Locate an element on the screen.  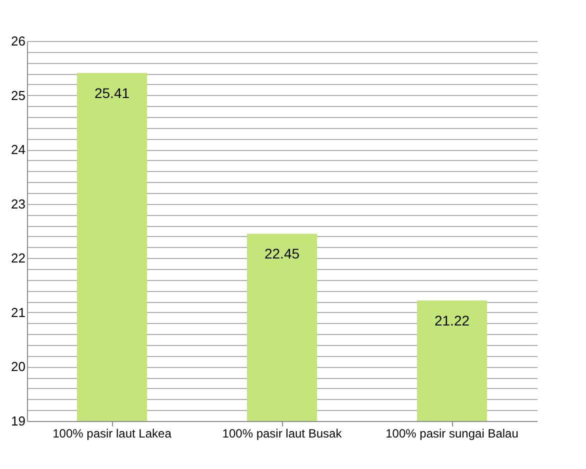
data-label: 25.41 is located at coordinates (112, 93).